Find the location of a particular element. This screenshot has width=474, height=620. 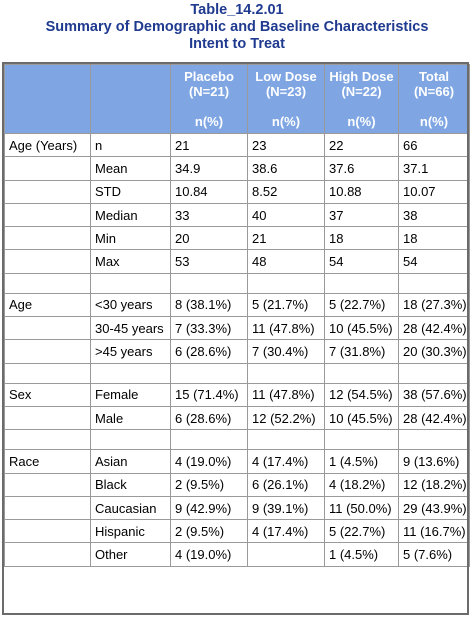

row-sub-label: Male is located at coordinates (130, 418).